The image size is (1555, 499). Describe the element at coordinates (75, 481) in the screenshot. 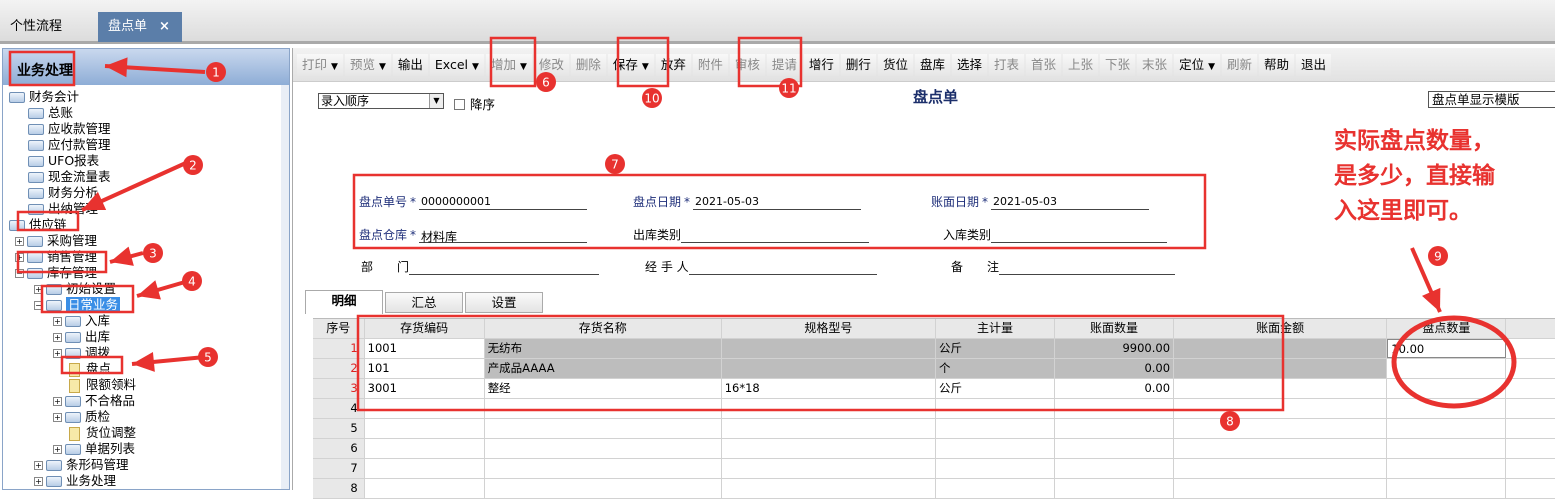

I see `tree-item: + 业务处理` at that location.